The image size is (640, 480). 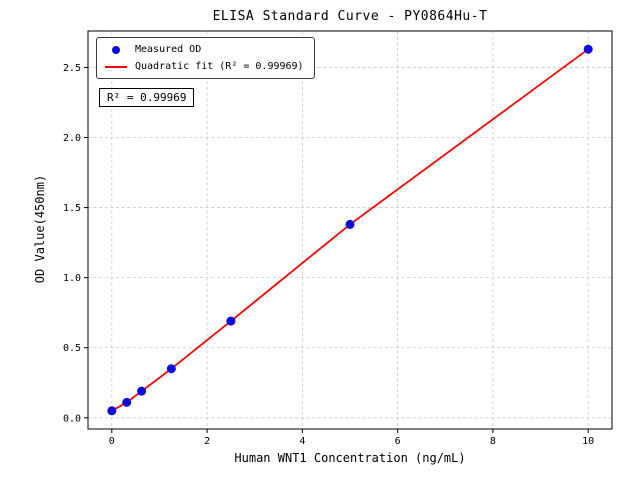 I want to click on svg-text: 2.0, so click(x=72, y=138).